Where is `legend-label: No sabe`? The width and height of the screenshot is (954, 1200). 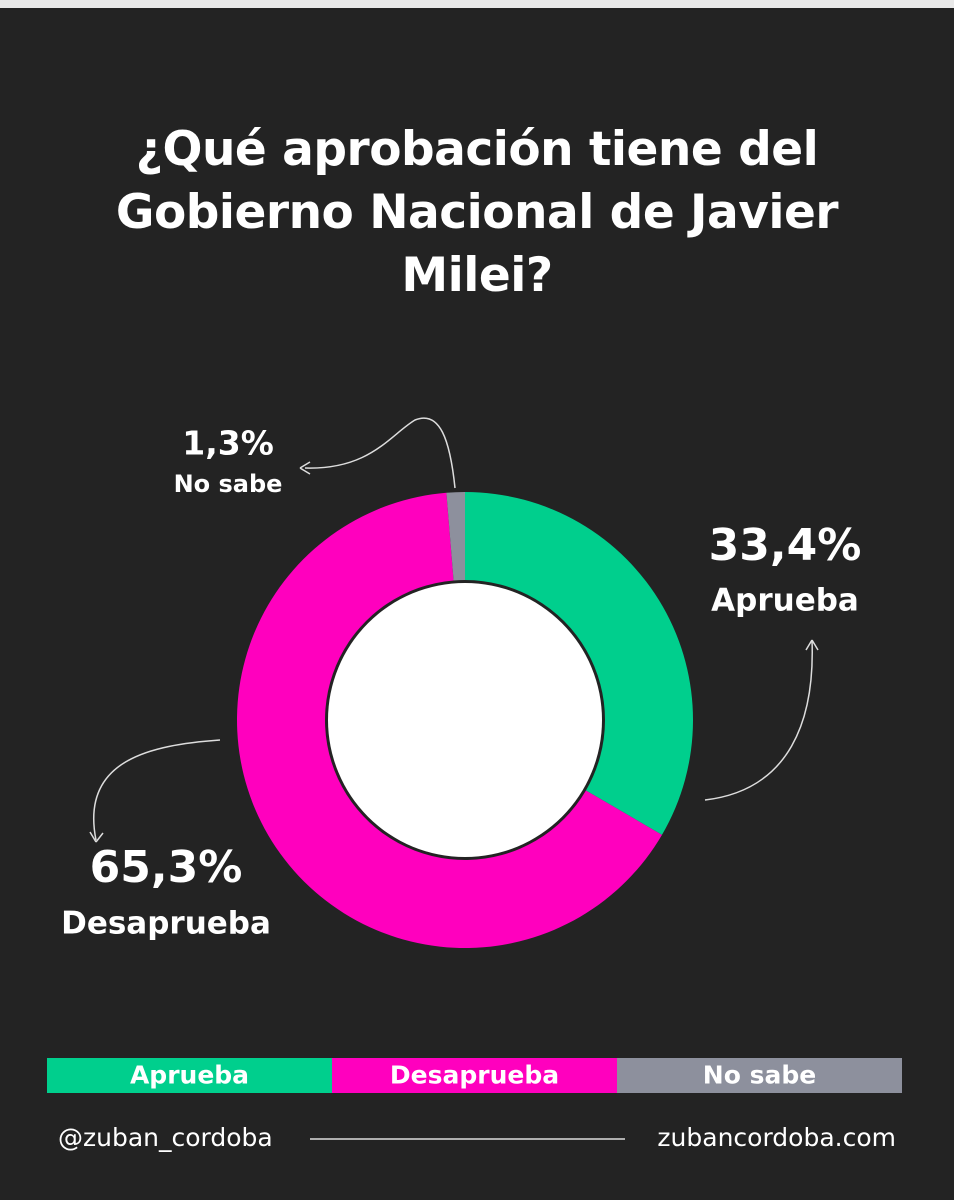
legend-label: No sabe is located at coordinates (759, 1075).